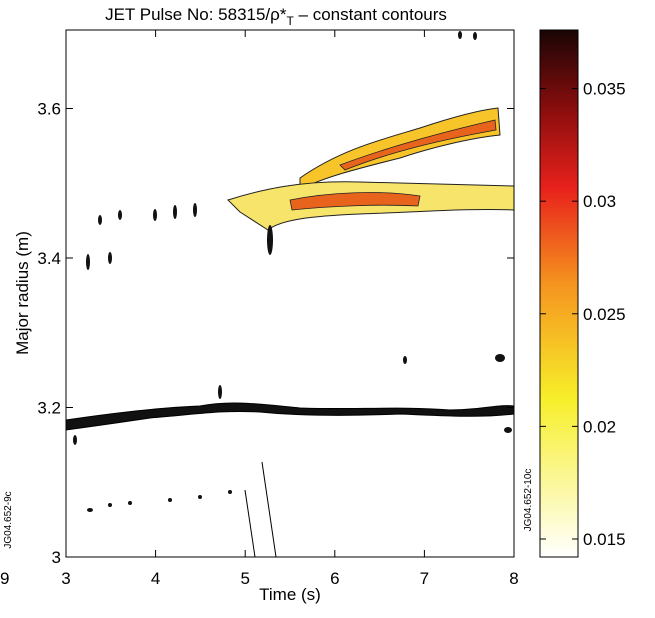  I want to click on x-tick-label: 8, so click(513, 578).